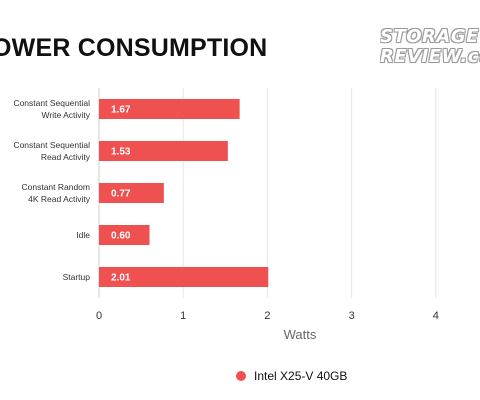 The image size is (480, 400). Describe the element at coordinates (121, 152) in the screenshot. I see `data-label: 1.53` at that location.